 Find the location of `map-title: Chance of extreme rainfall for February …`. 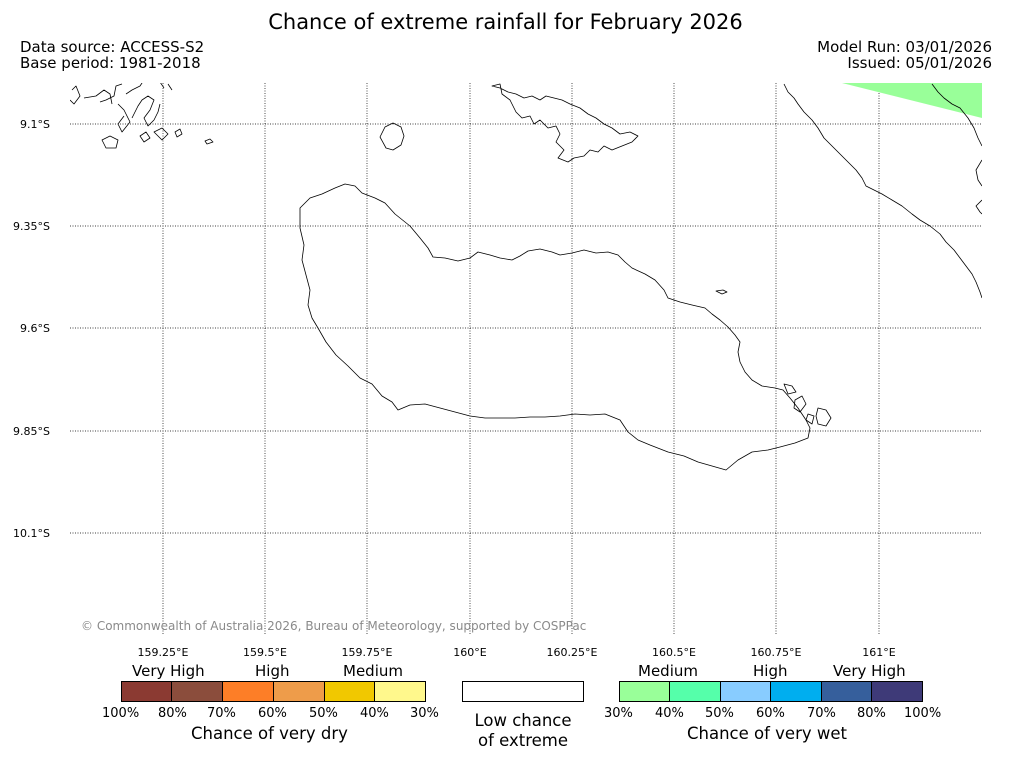

map-title: Chance of extreme rainfall for February … is located at coordinates (505, 22).